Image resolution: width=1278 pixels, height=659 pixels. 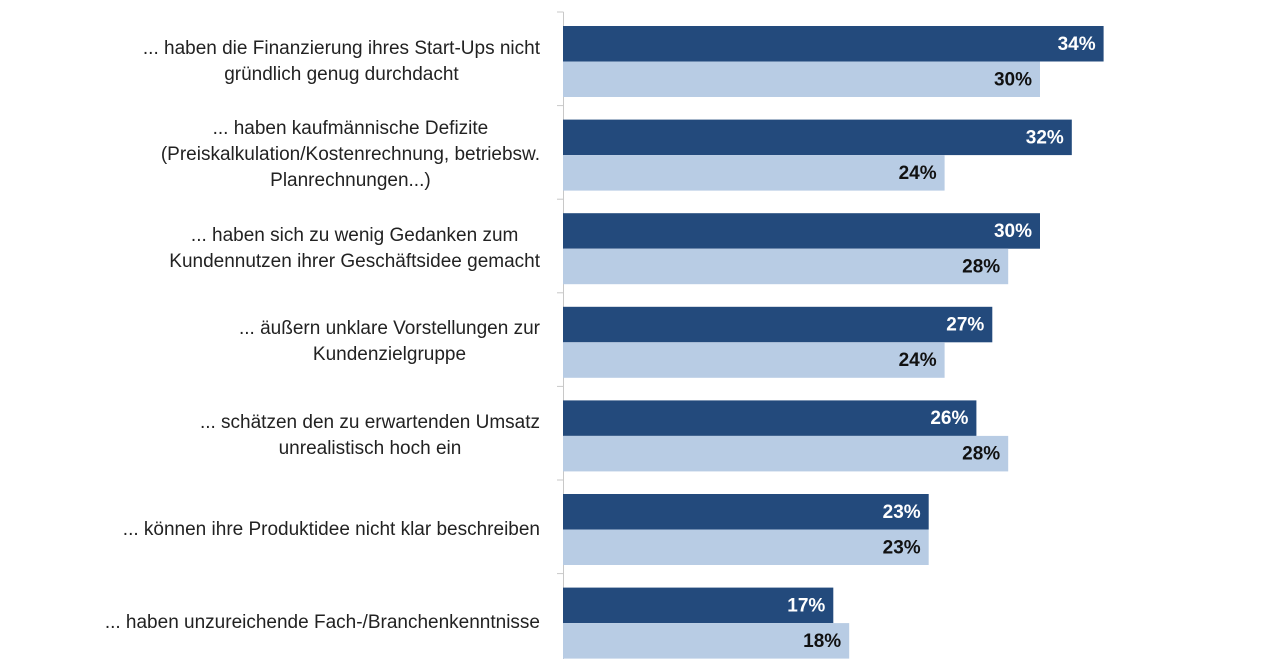 What do you see at coordinates (1077, 44) in the screenshot?
I see `value-label: 34%` at bounding box center [1077, 44].